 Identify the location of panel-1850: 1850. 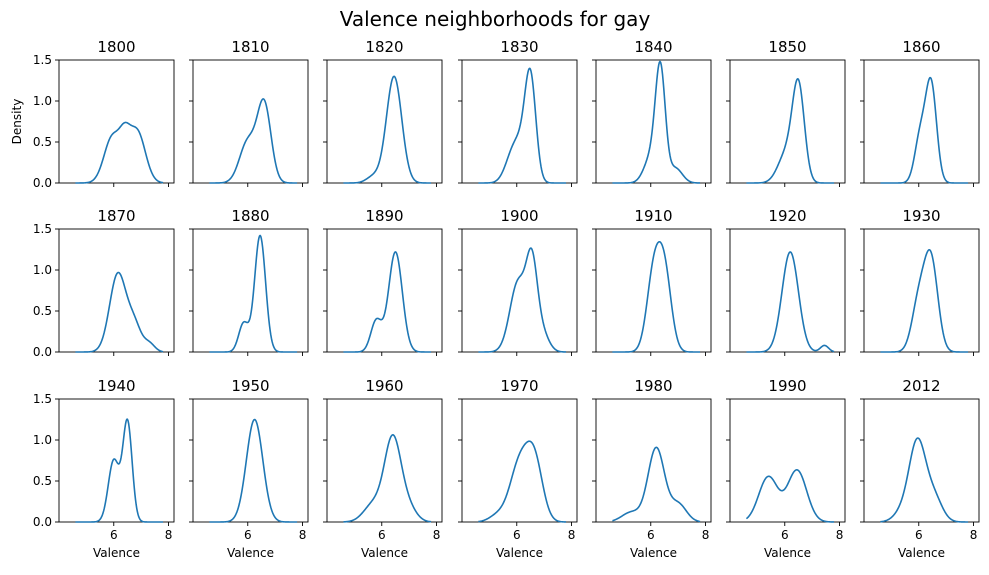
(786, 112).